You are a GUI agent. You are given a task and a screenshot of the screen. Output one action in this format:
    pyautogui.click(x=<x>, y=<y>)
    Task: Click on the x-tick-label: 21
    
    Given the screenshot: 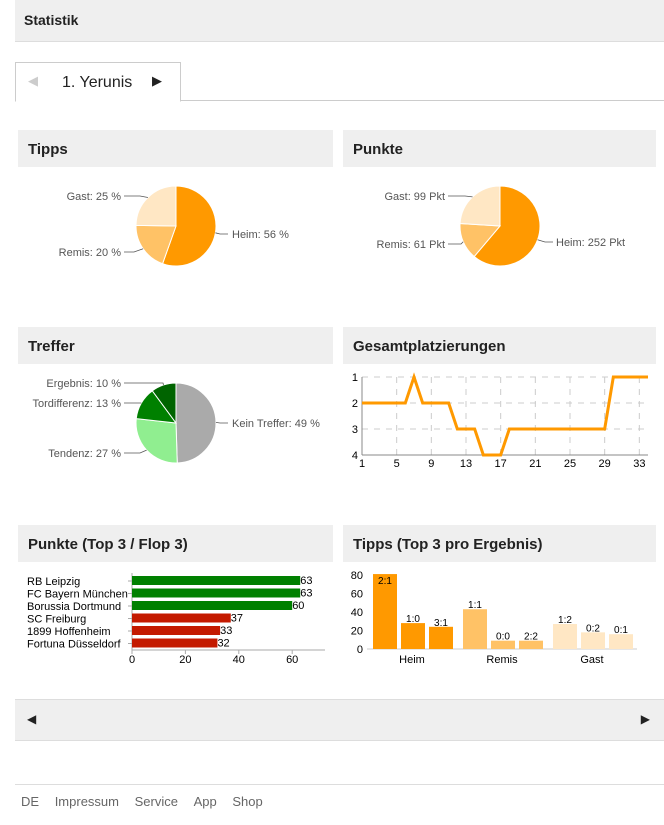 What is the action you would take?
    pyautogui.click(x=535, y=464)
    